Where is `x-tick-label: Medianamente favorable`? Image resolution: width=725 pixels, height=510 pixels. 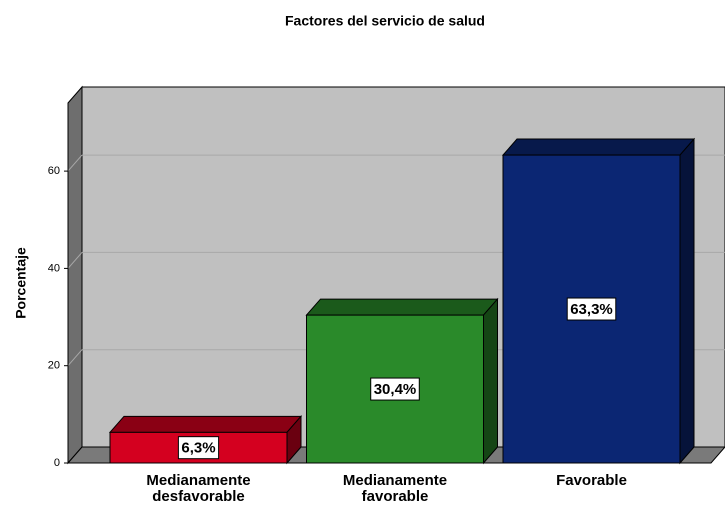
x-tick-label: Medianamente favorable is located at coordinates (395, 488).